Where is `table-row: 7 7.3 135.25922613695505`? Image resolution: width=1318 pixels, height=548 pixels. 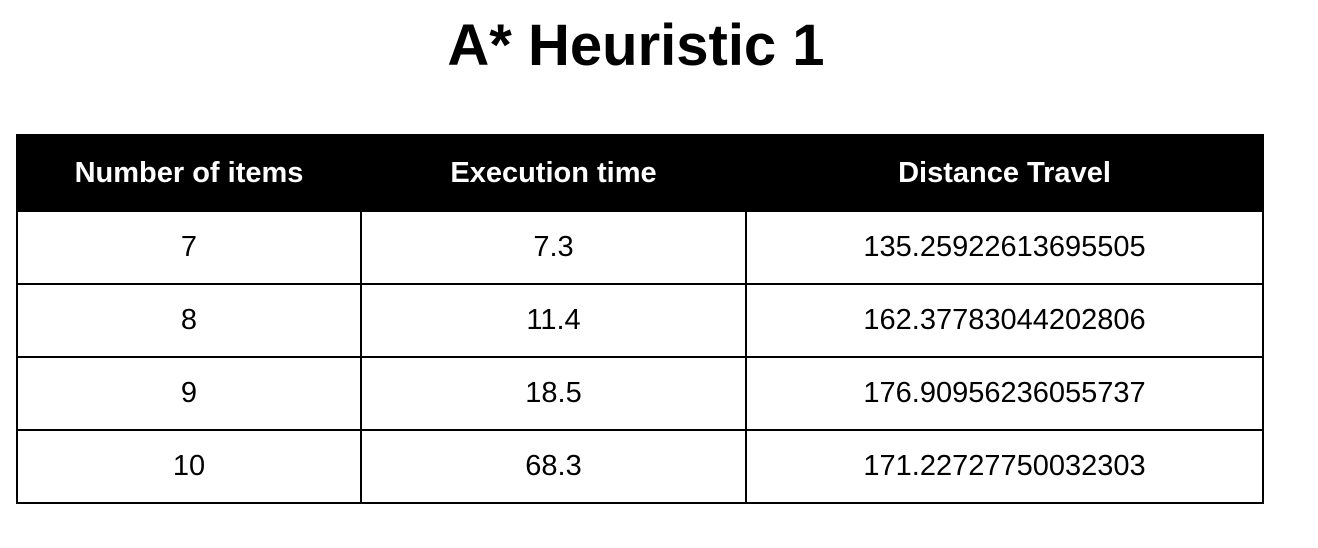 table-row: 7 7.3 135.25922613695505 is located at coordinates (640, 247).